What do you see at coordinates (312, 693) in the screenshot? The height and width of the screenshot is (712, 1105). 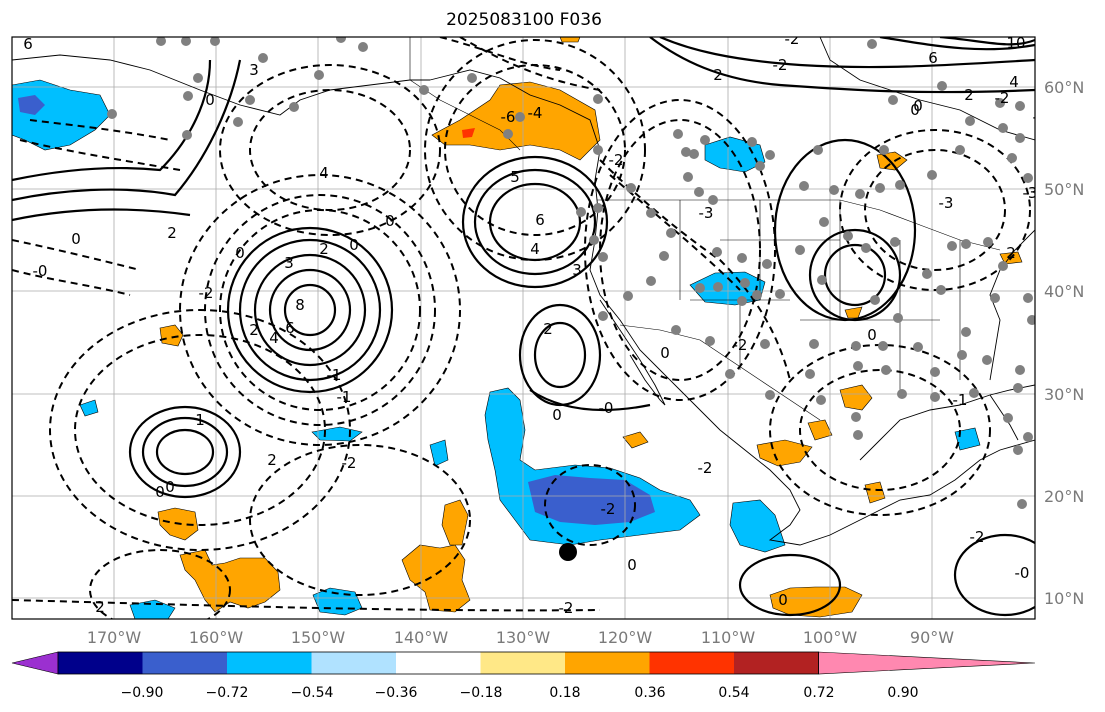 I see `colorbar-tick-label: −0.54` at bounding box center [312, 693].